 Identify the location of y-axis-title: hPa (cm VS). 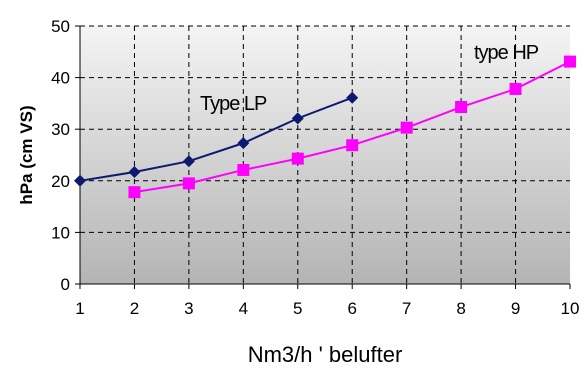
(26, 154).